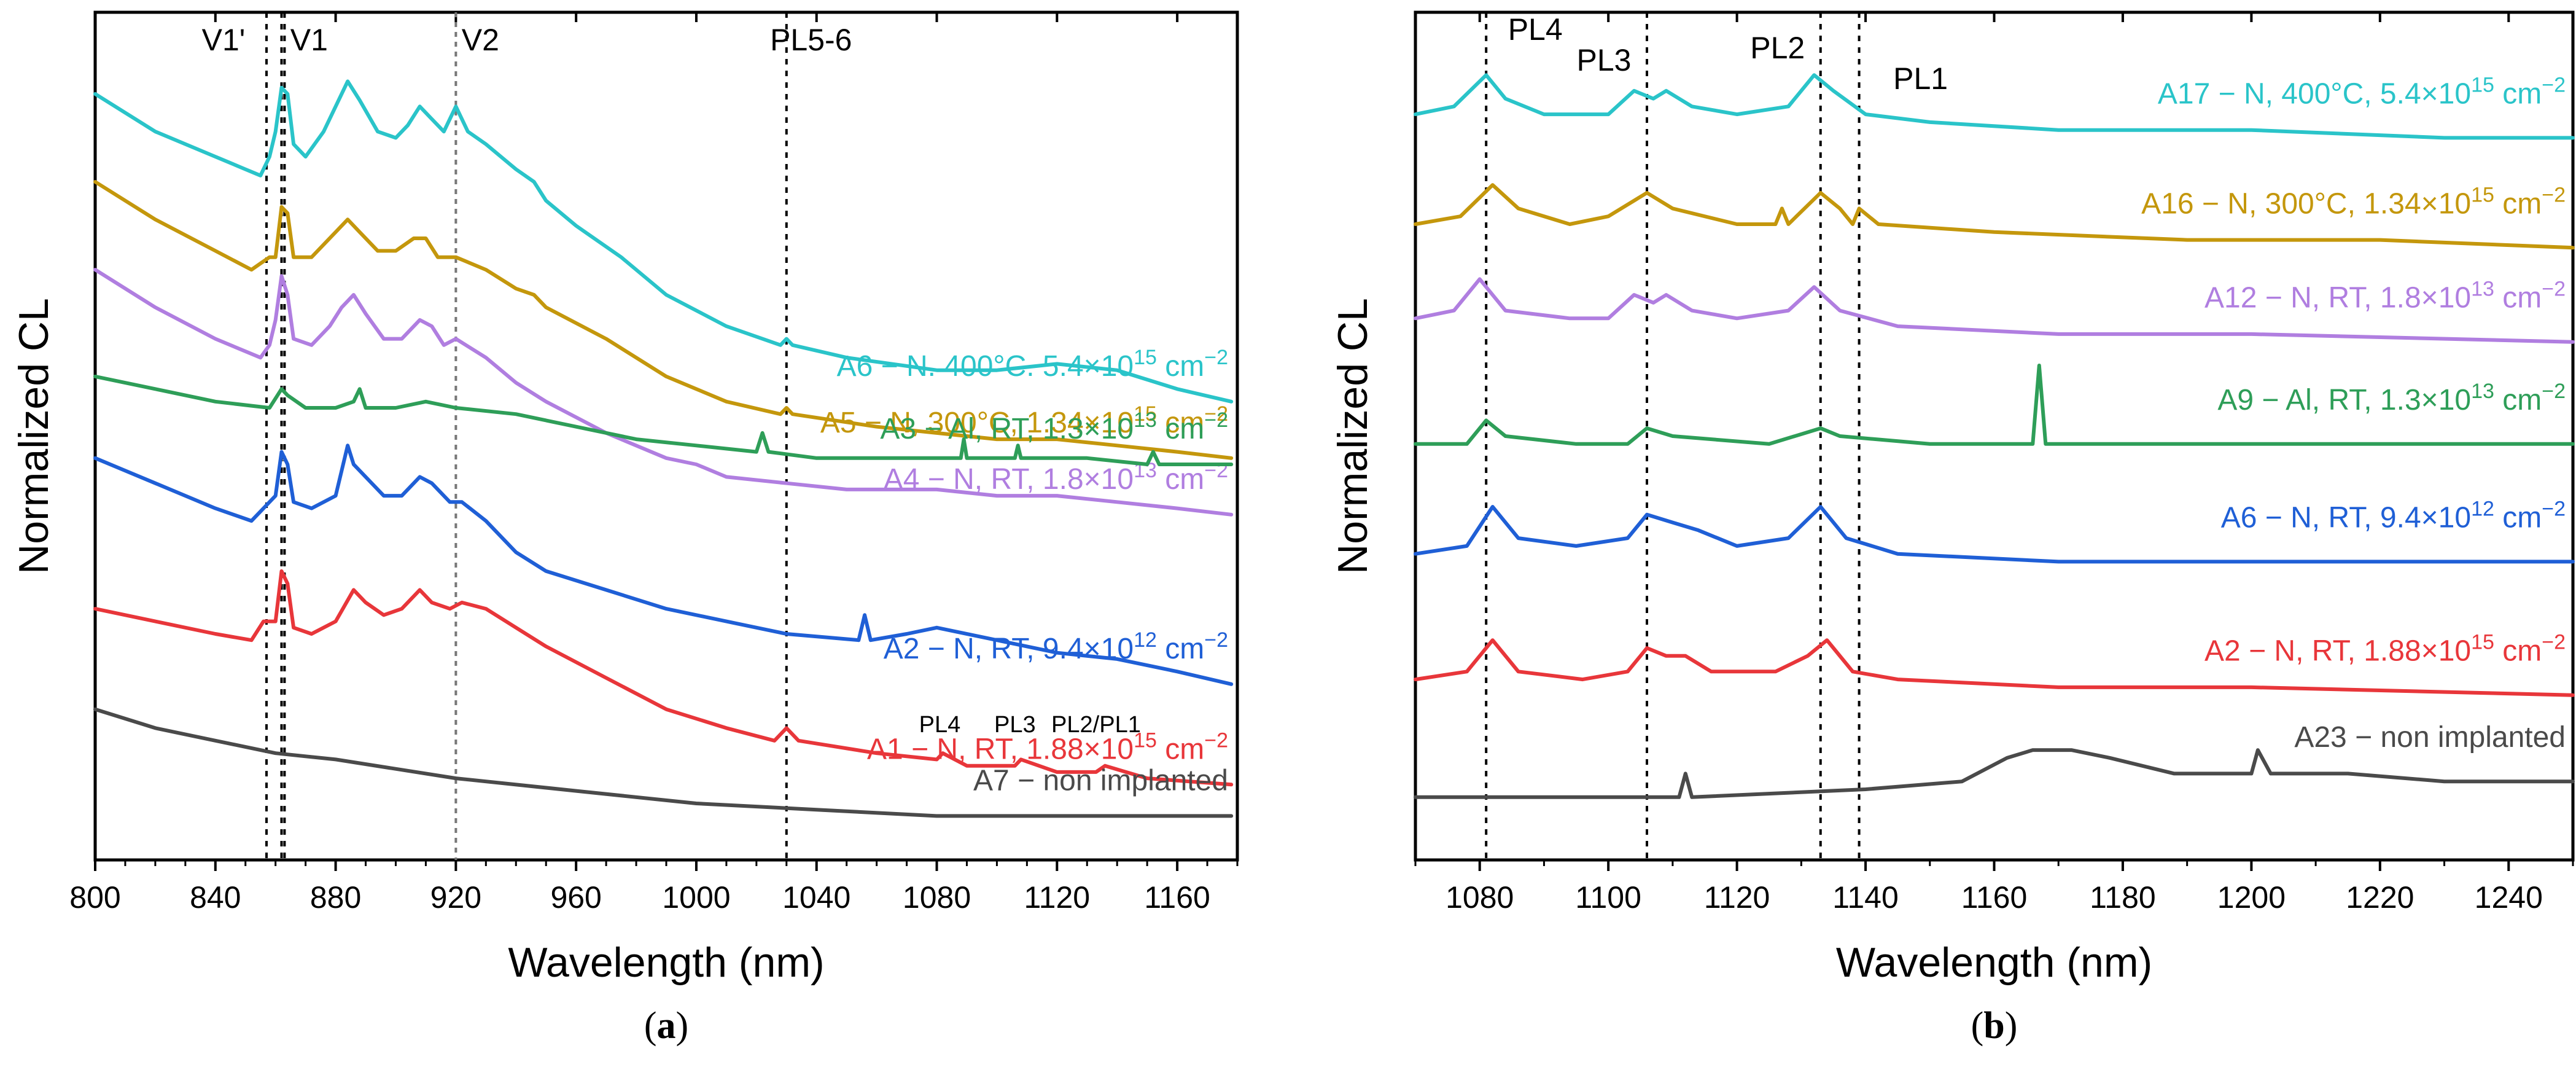  I want to click on marker-label: PL2, so click(1777, 48).